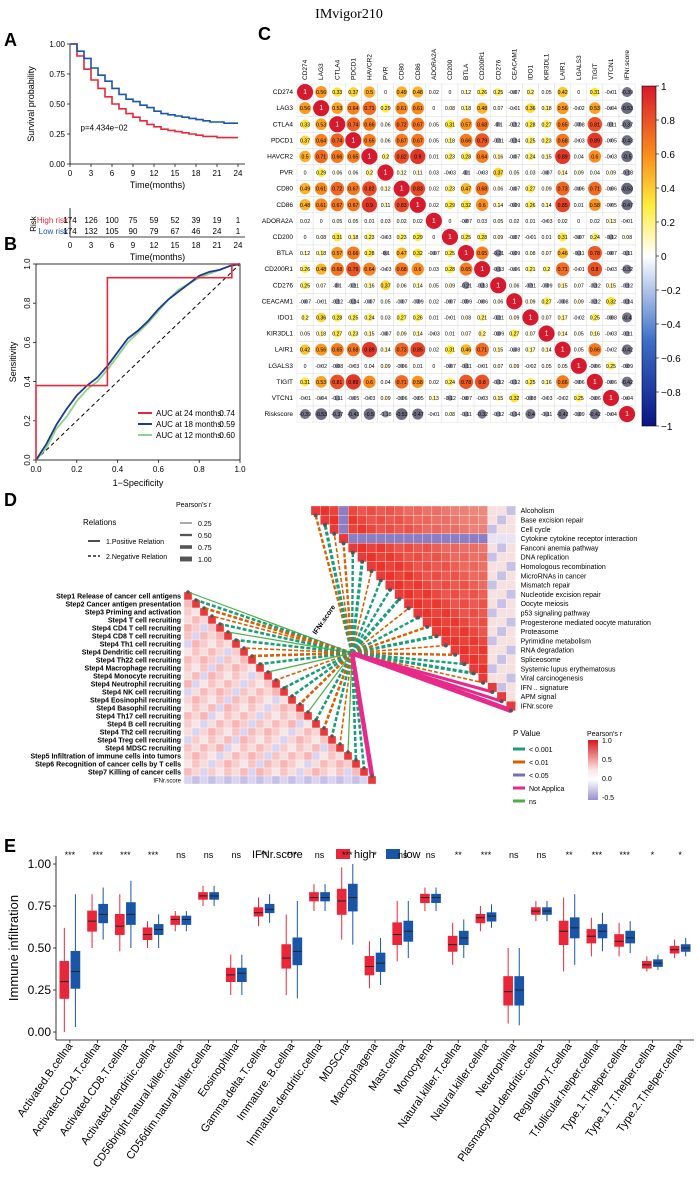  Describe the element at coordinates (563, 335) in the screenshot. I see `corr-value: 0.14` at that location.